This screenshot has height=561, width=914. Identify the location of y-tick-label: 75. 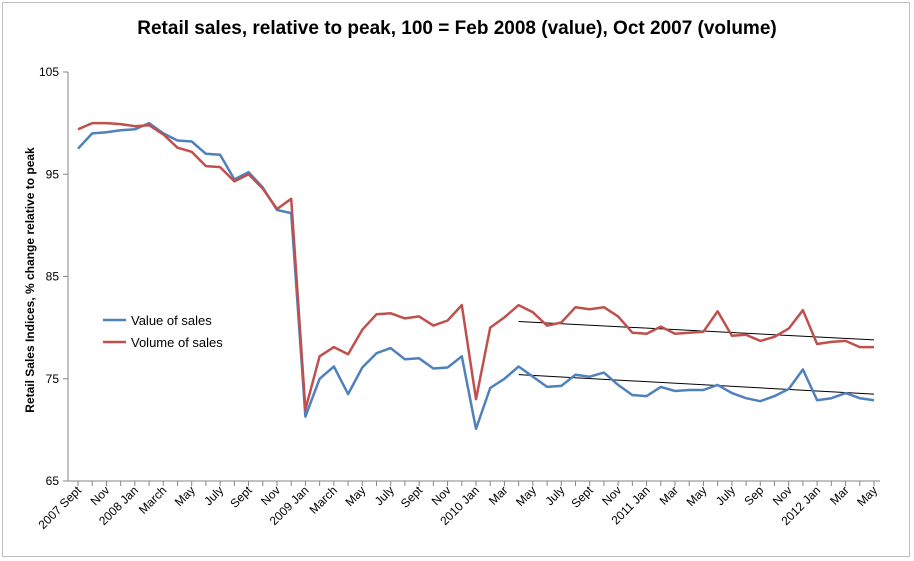
(53, 379).